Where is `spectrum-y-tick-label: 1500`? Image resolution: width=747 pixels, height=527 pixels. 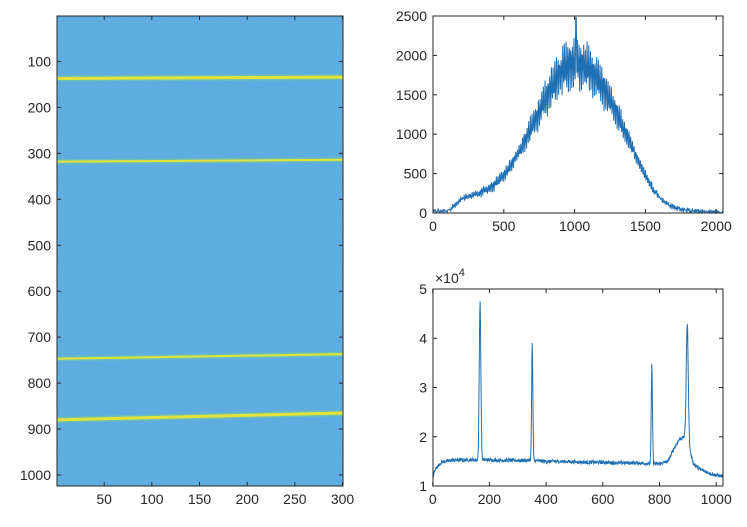
spectrum-y-tick-label: 1500 is located at coordinates (411, 95).